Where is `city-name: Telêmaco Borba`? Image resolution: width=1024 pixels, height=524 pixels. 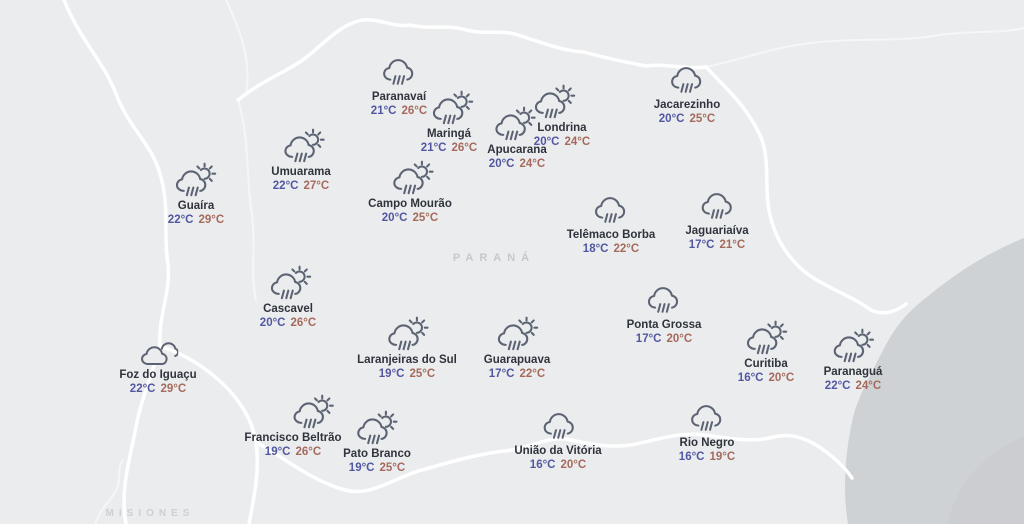 city-name: Telêmaco Borba is located at coordinates (611, 235).